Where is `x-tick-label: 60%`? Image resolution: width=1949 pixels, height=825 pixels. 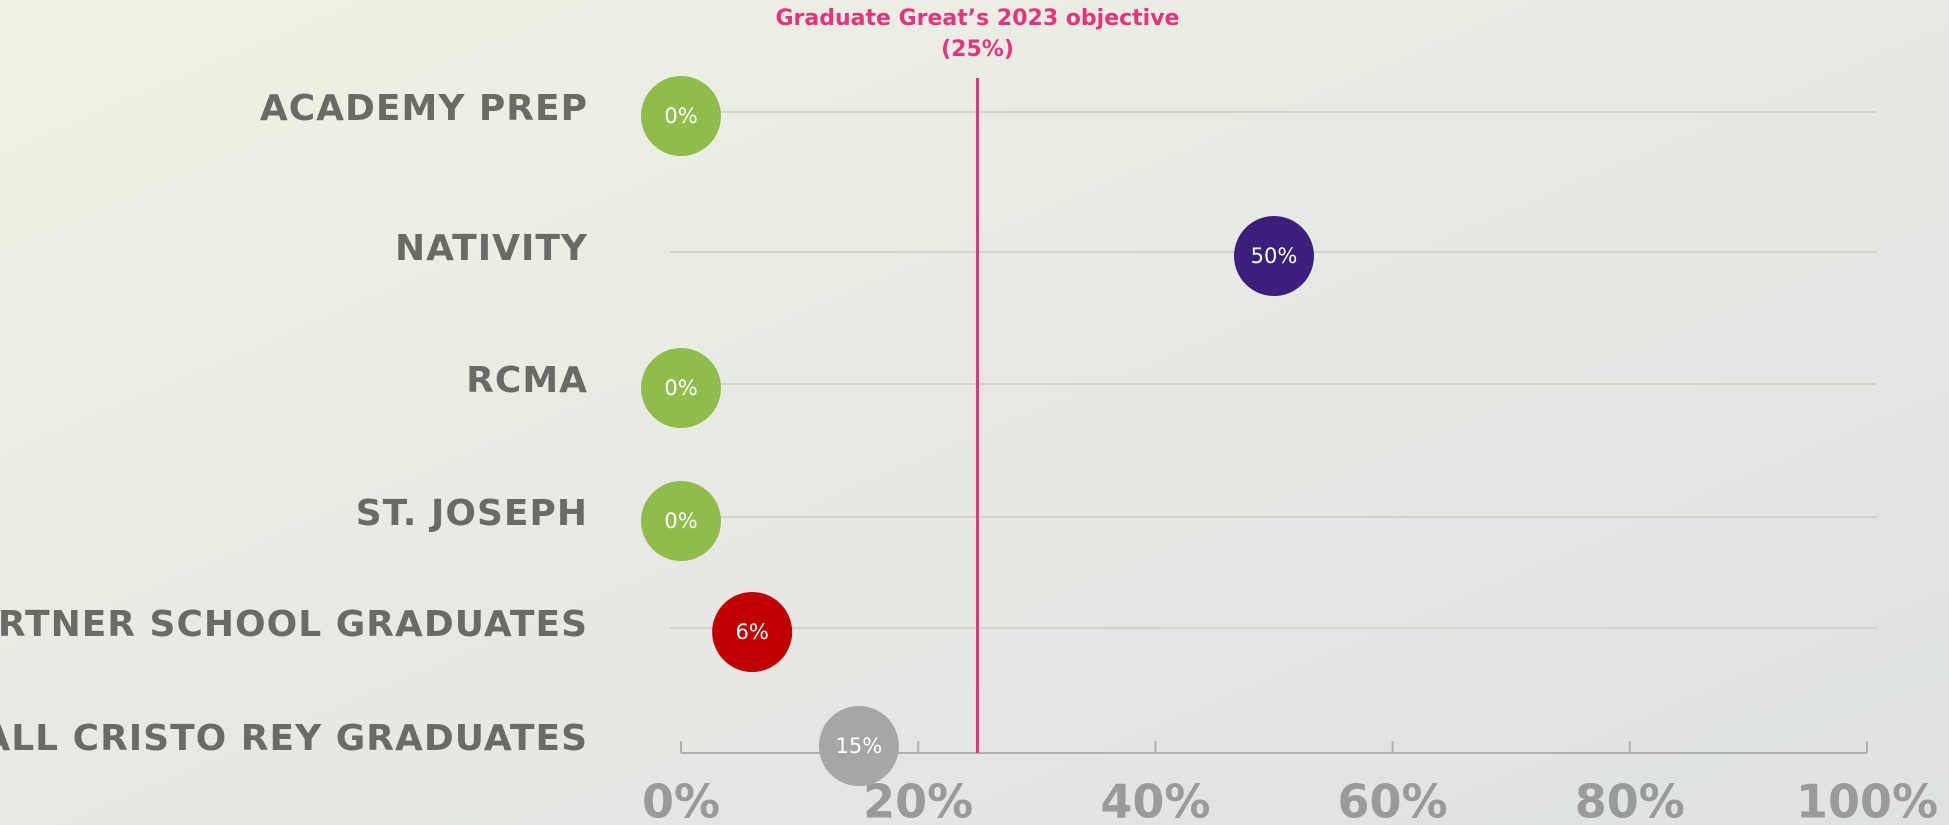 x-tick-label: 60% is located at coordinates (1393, 800).